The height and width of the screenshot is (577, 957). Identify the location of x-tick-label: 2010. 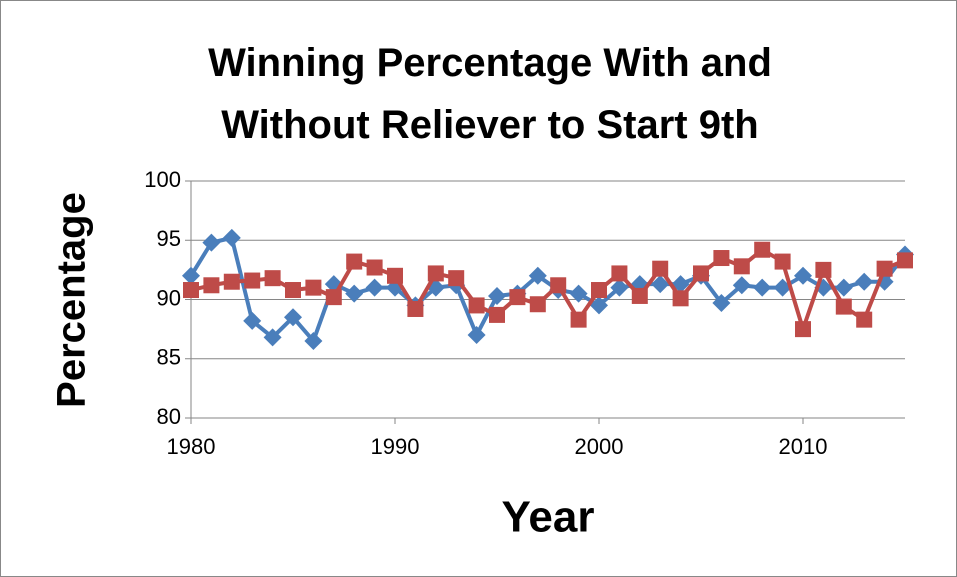
(803, 446).